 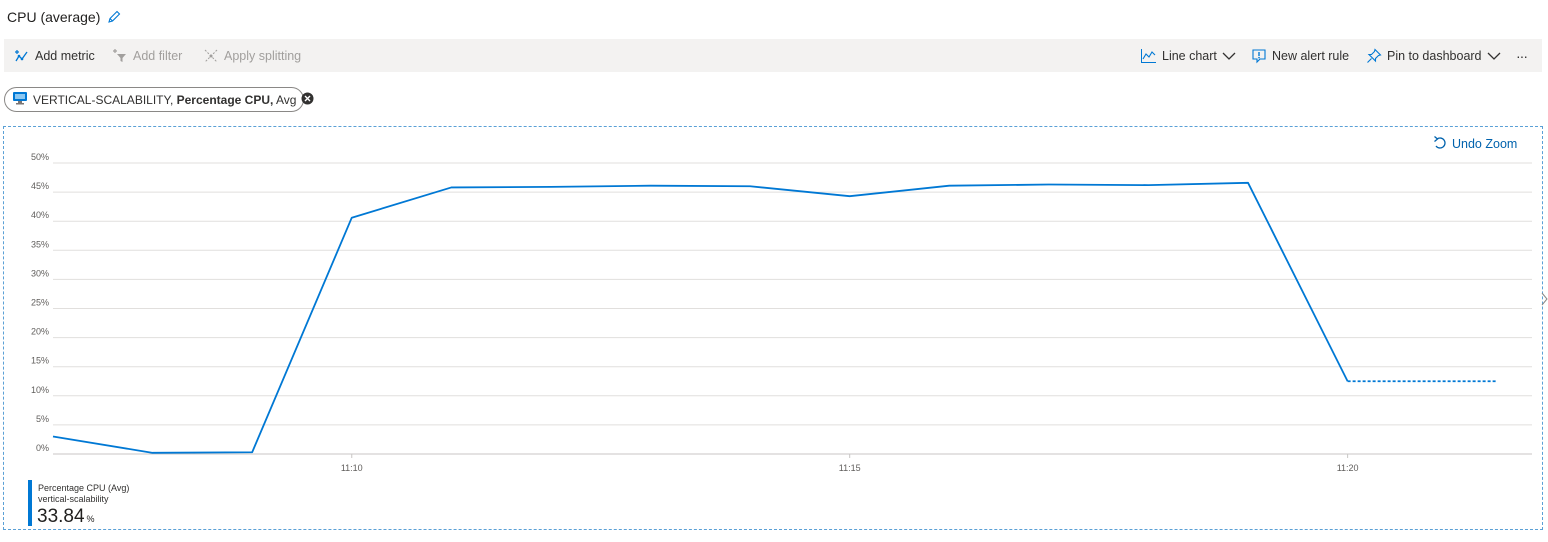 I want to click on y-tick-label: 45%, so click(x=40, y=186).